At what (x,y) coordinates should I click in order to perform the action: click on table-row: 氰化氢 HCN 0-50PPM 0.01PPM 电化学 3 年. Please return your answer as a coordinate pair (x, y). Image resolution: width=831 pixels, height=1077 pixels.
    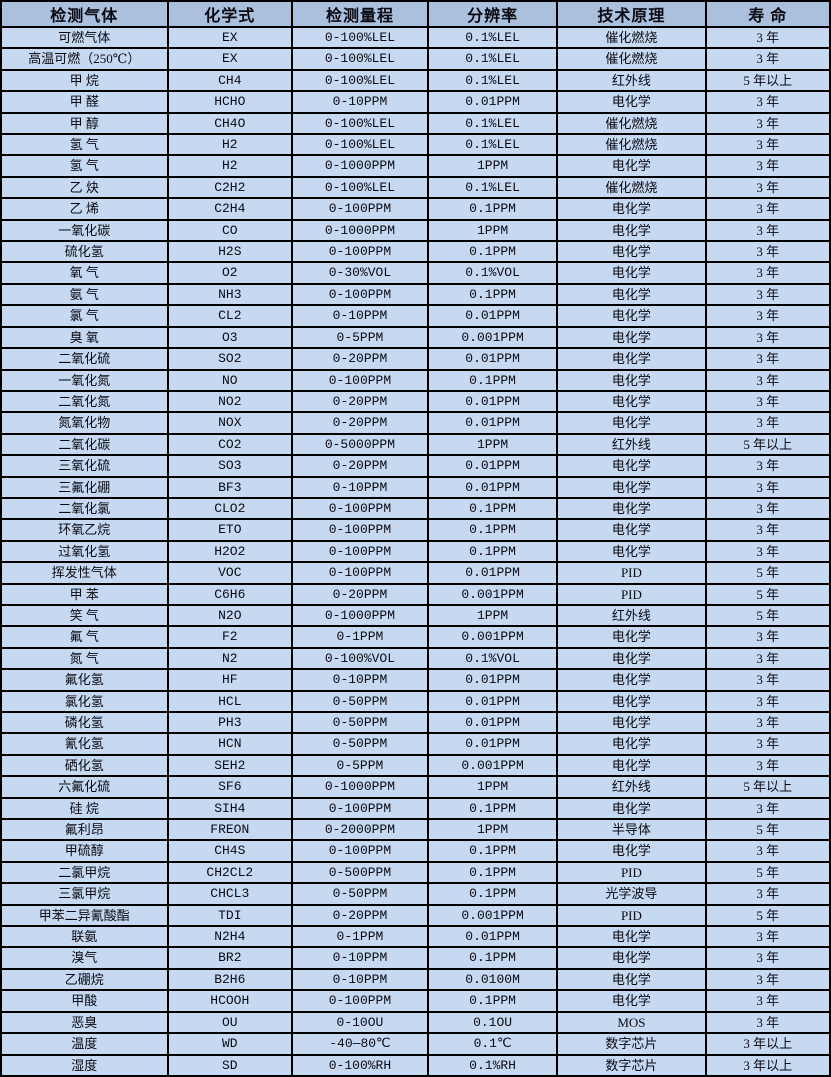
    Looking at the image, I should click on (415, 744).